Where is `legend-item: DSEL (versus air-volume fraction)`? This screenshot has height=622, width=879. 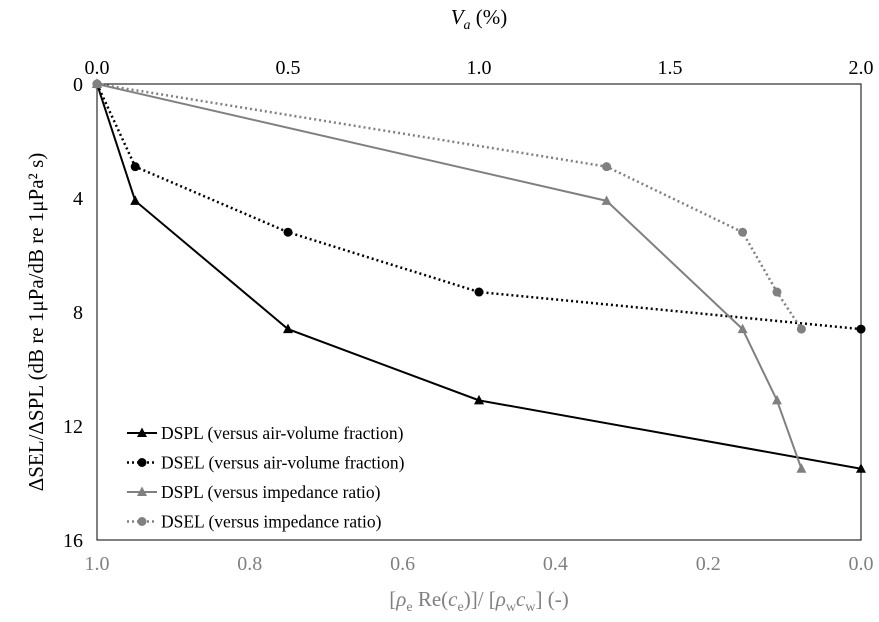 legend-item: DSEL (versus air-volume fraction) is located at coordinates (266, 463).